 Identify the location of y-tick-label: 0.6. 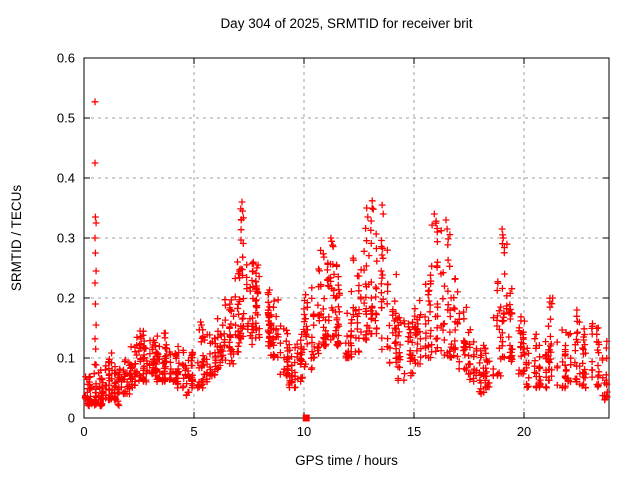
(66, 58).